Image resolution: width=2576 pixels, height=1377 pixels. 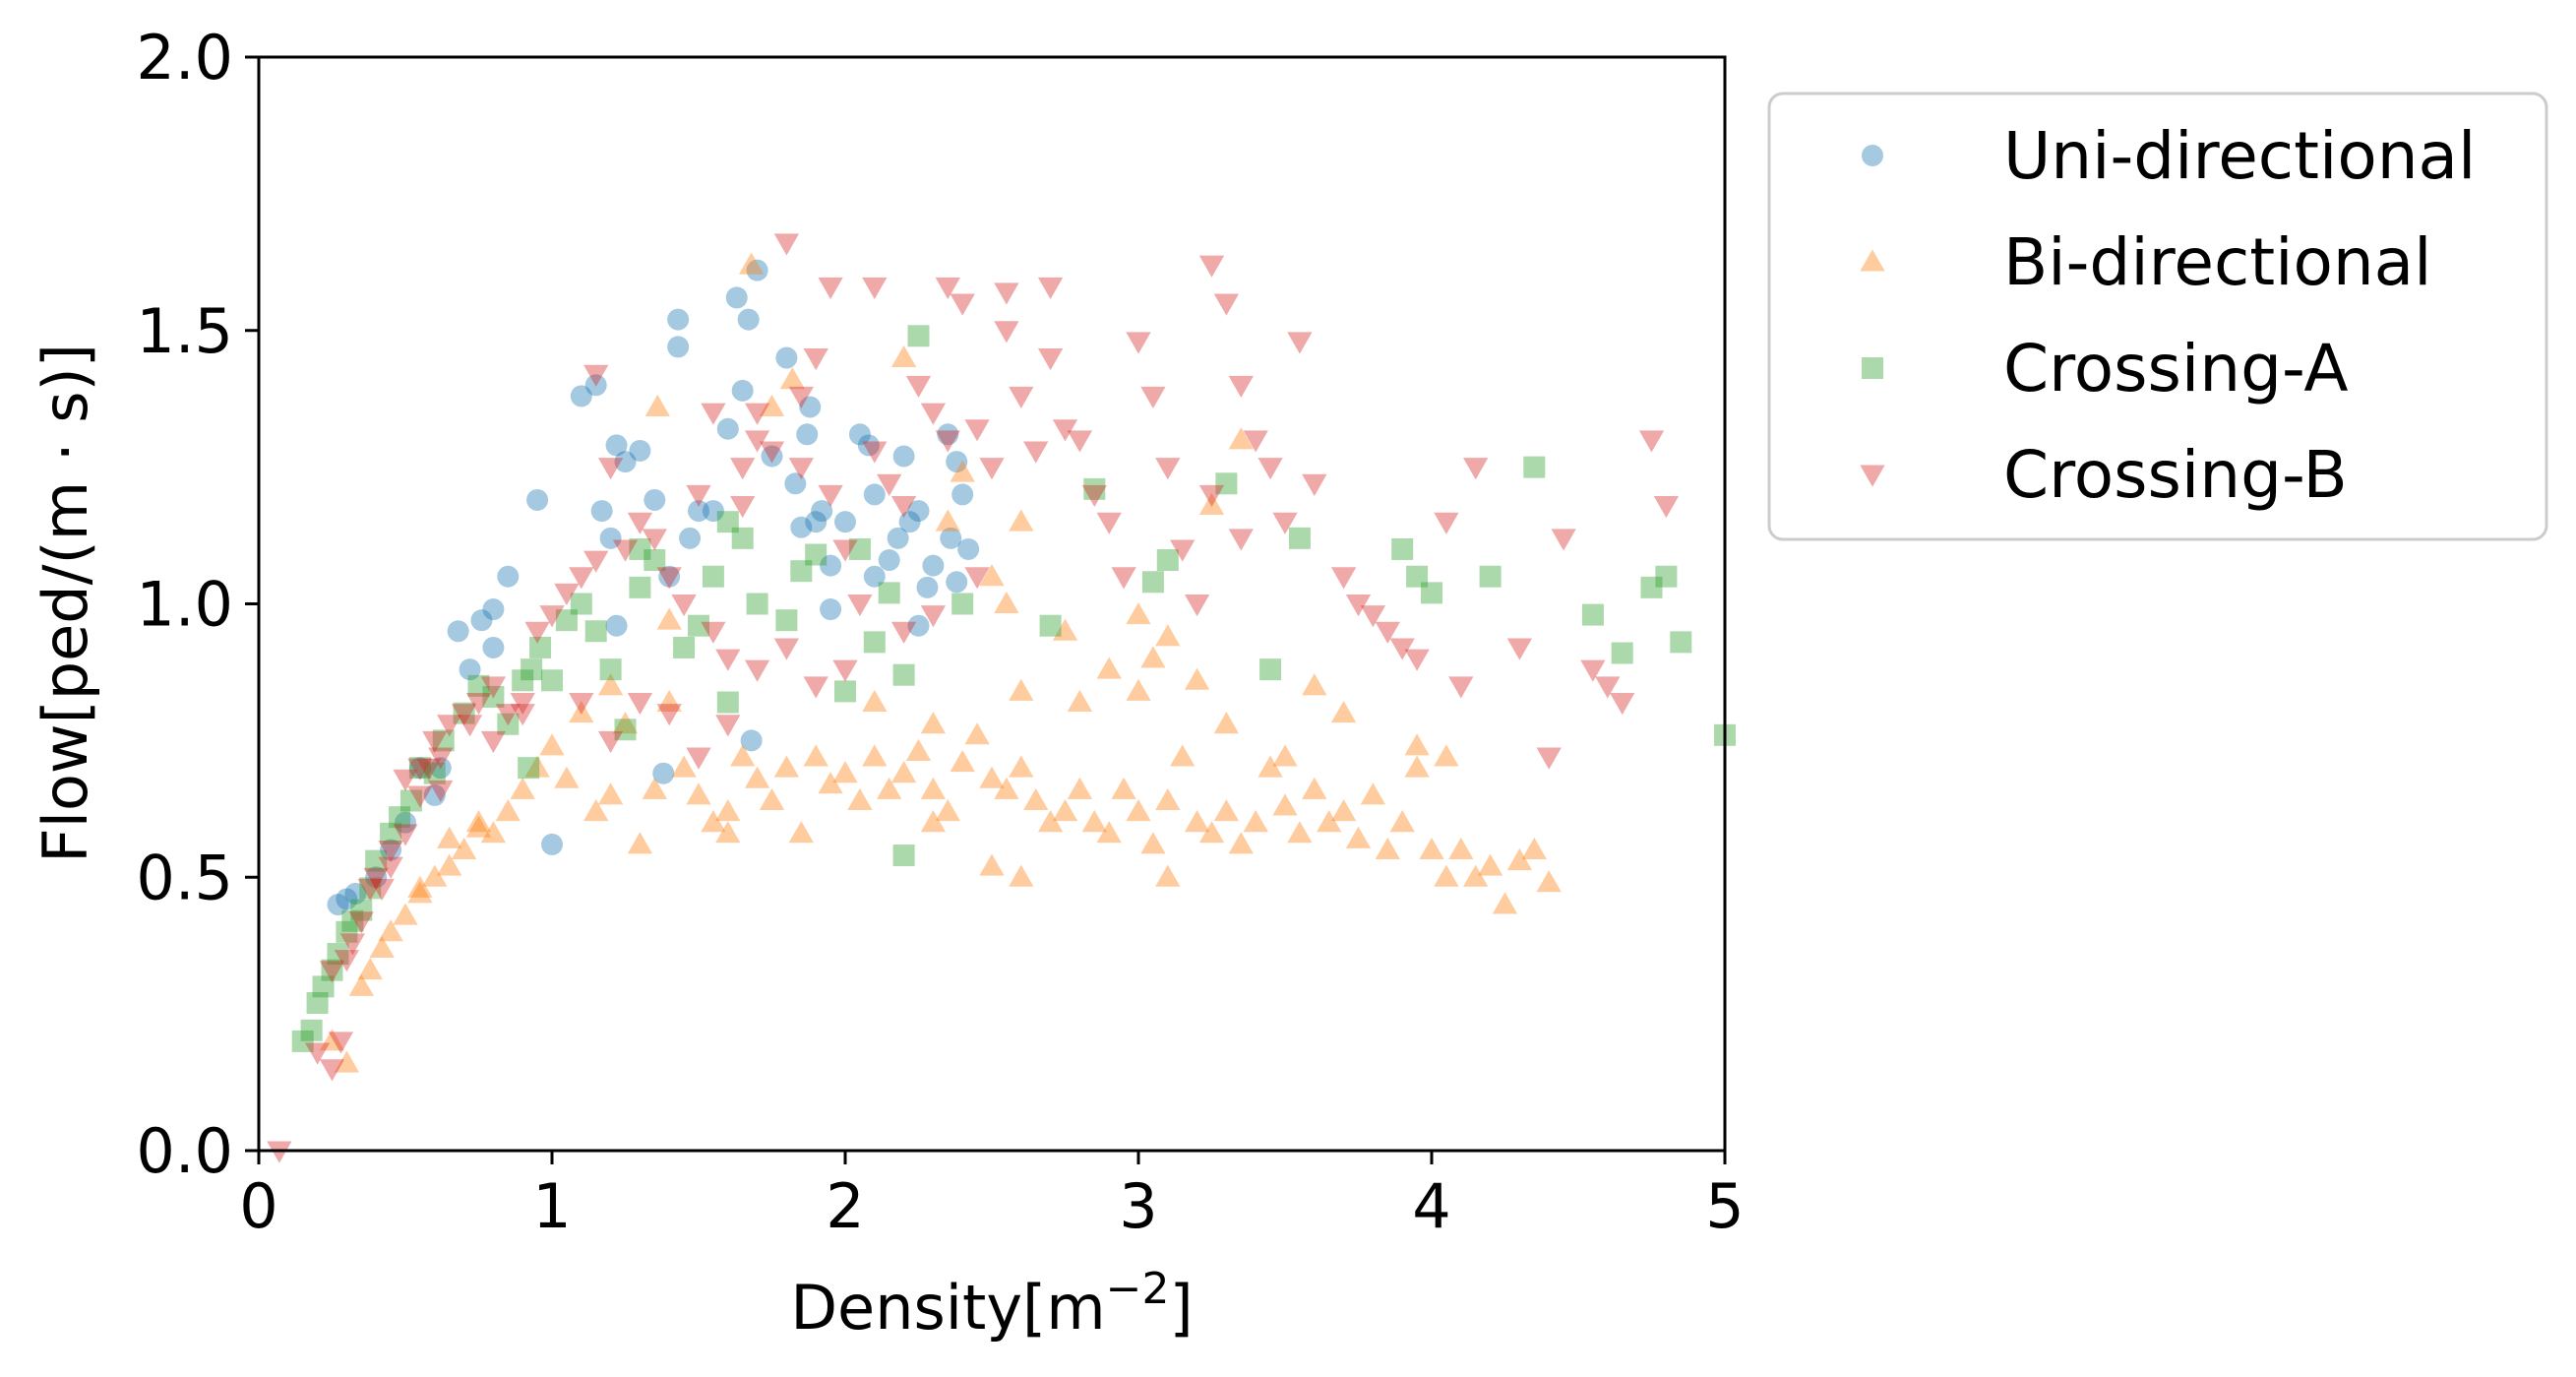 I want to click on legend-item: Uni-directional, so click(x=2169, y=156).